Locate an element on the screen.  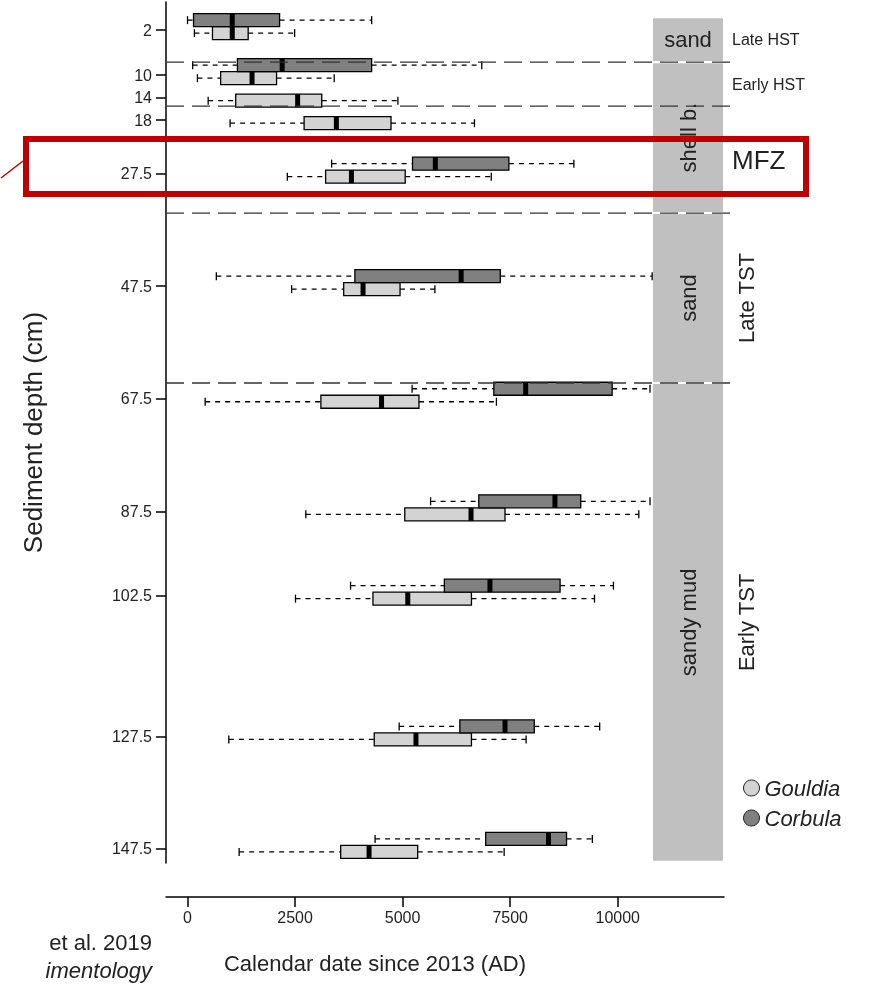
y-tick-label: 14 is located at coordinates (143, 98).